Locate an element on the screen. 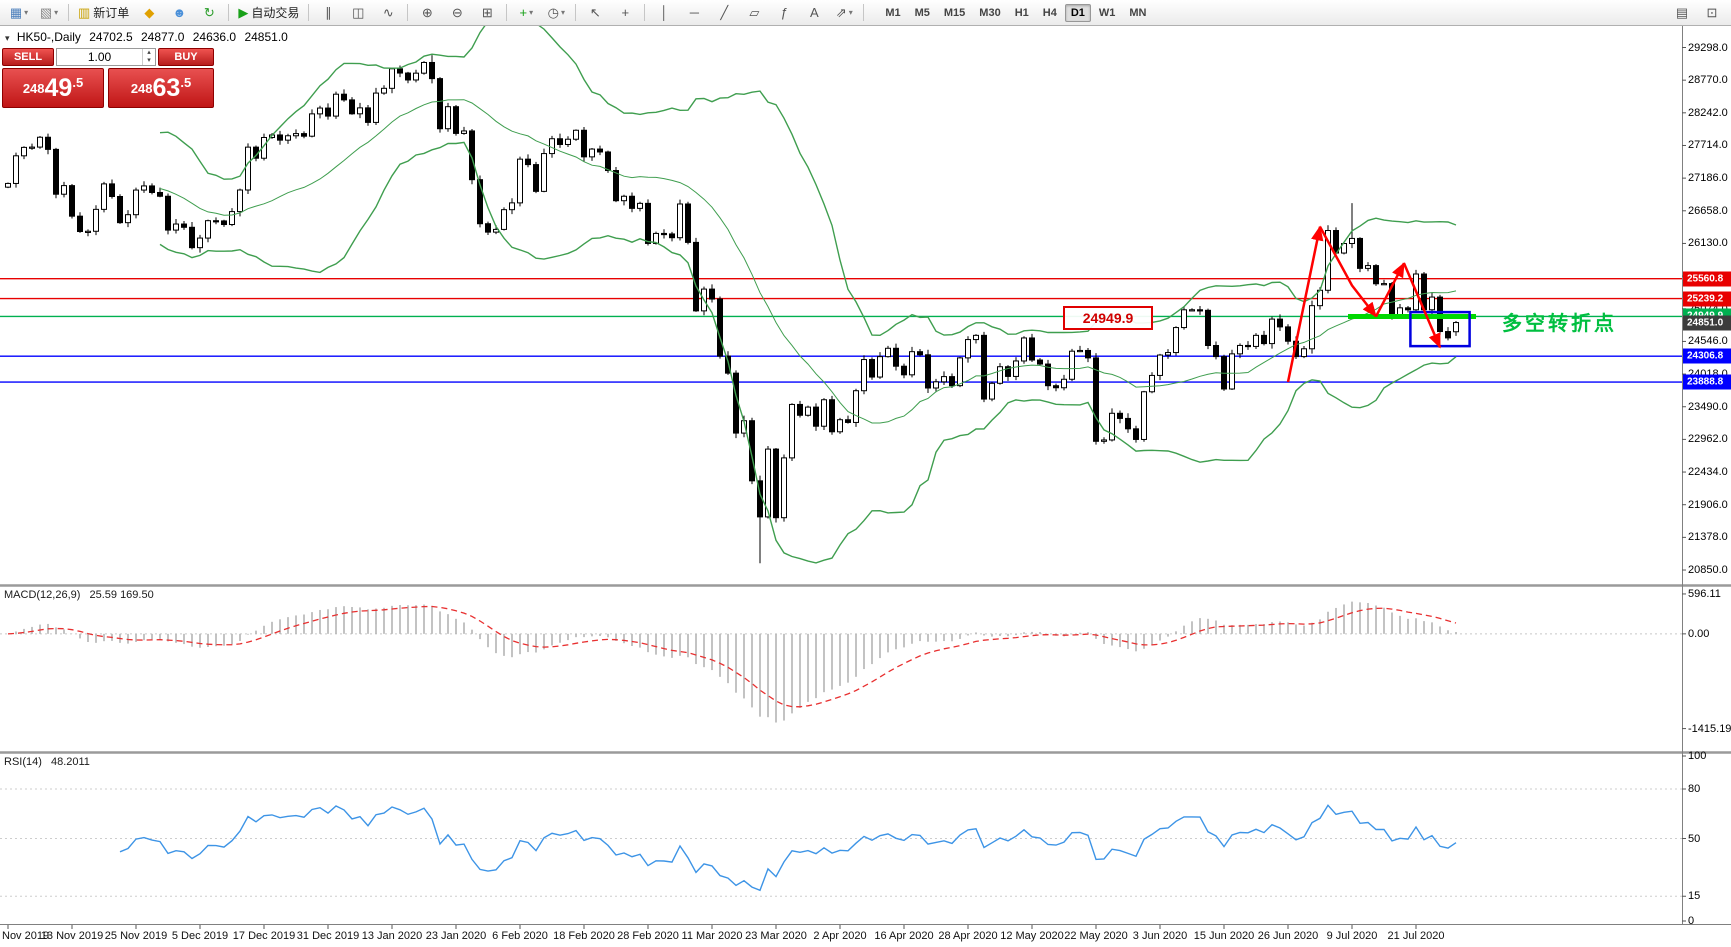 This screenshot has height=947, width=1731. price-digits: 49 is located at coordinates (58, 87).